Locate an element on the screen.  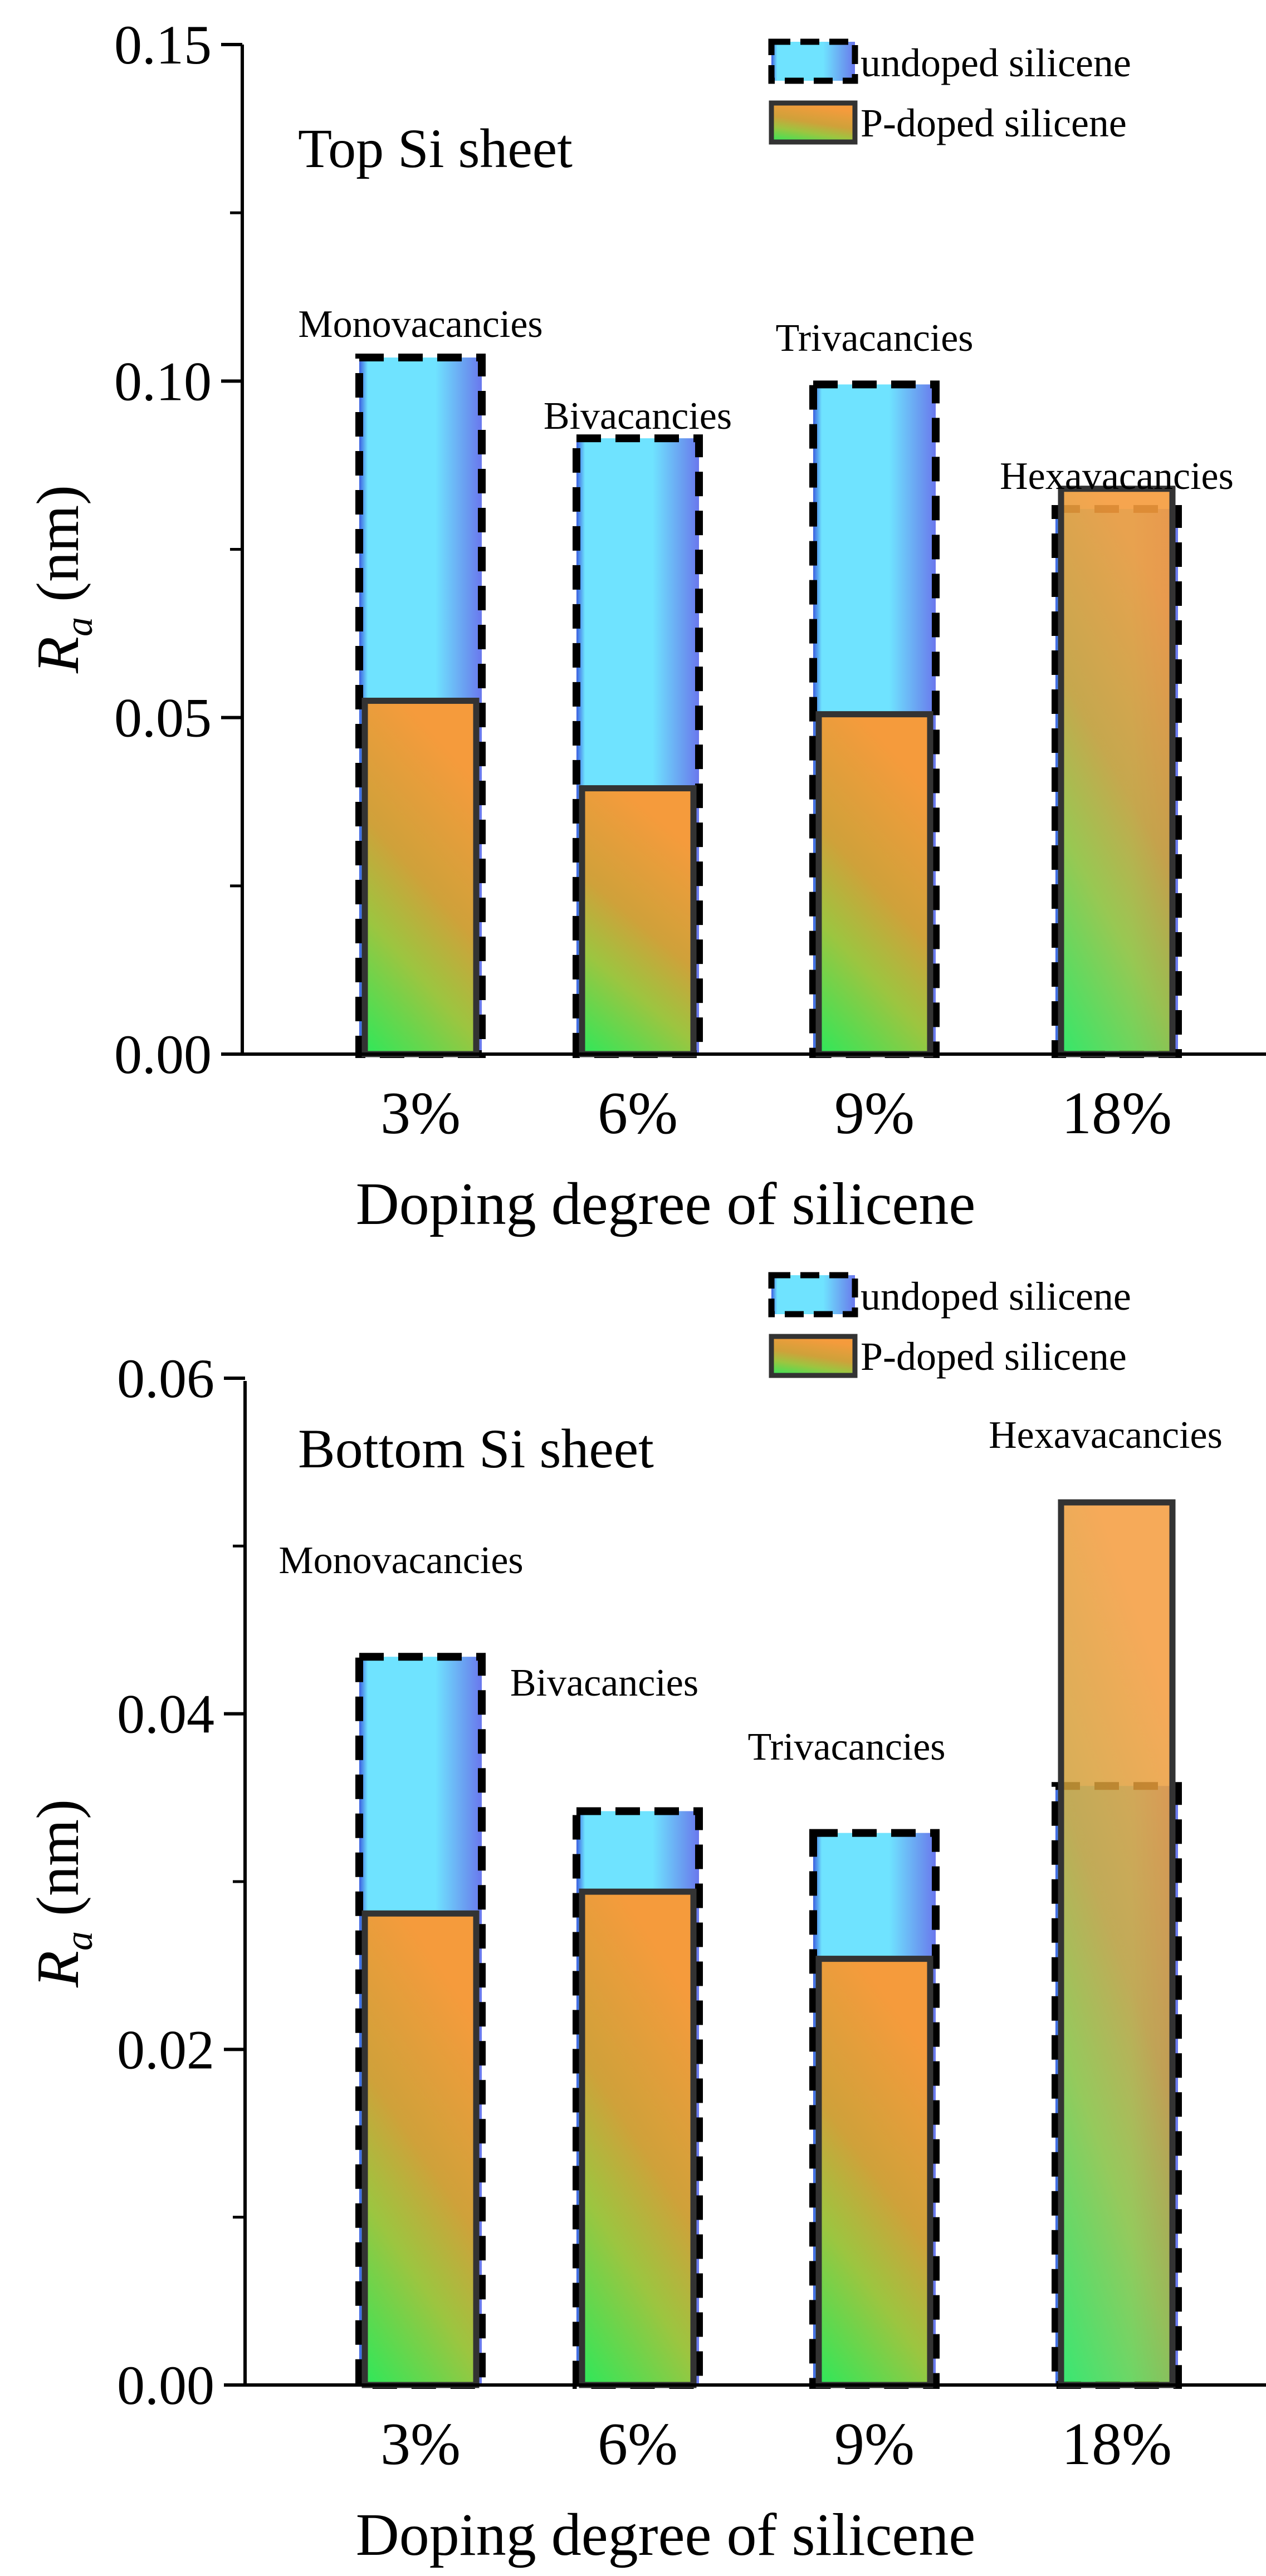
bottom-xtick-label-1: 6% is located at coordinates (638, 2444).